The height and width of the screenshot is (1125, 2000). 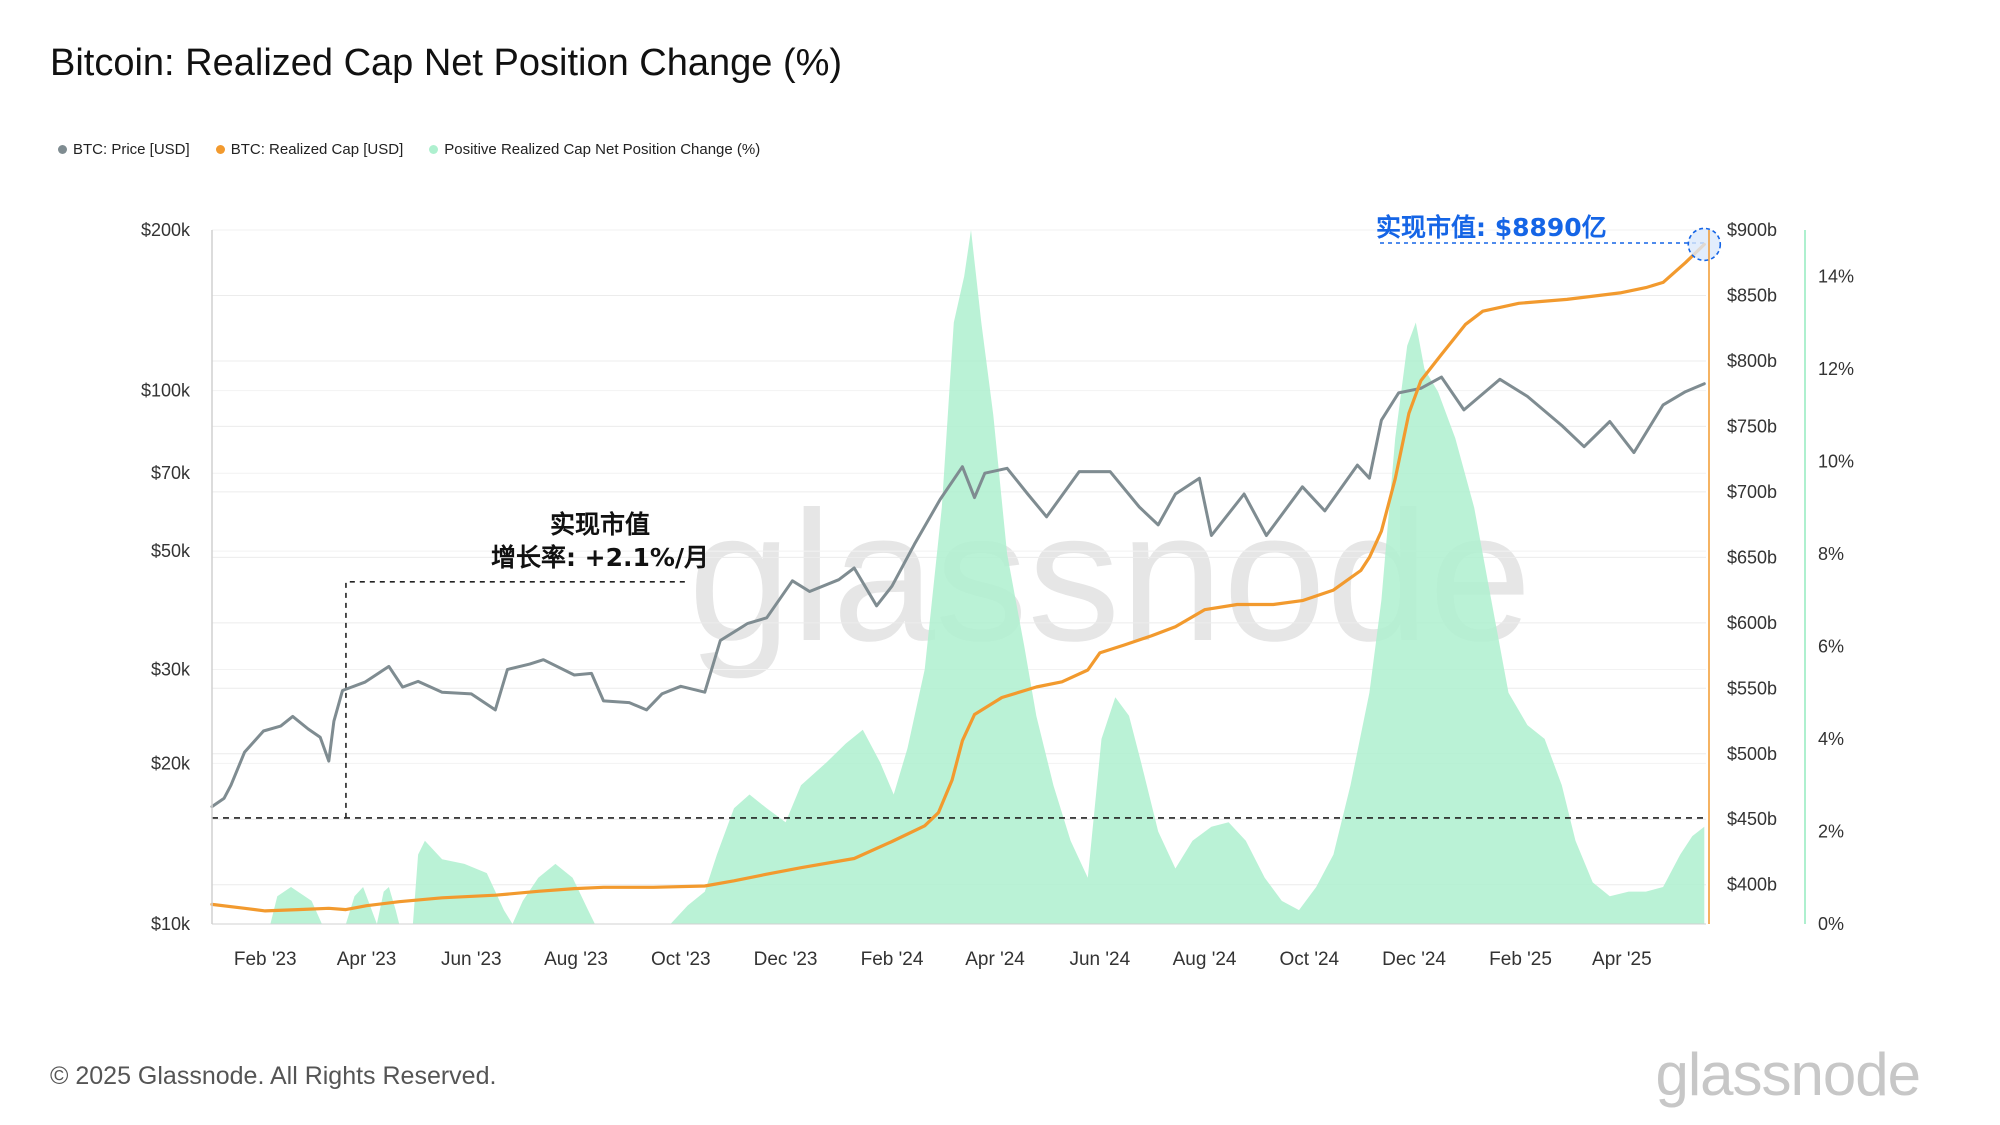 I want to click on net-position-tick-label: 8%, so click(x=1831, y=554).